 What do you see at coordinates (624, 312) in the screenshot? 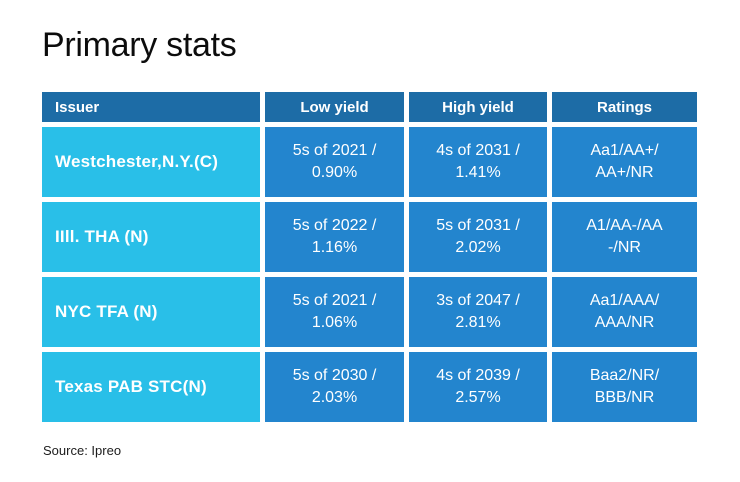
I see `ratings-cell: Aa1/AAA/ AAA/NR` at bounding box center [624, 312].